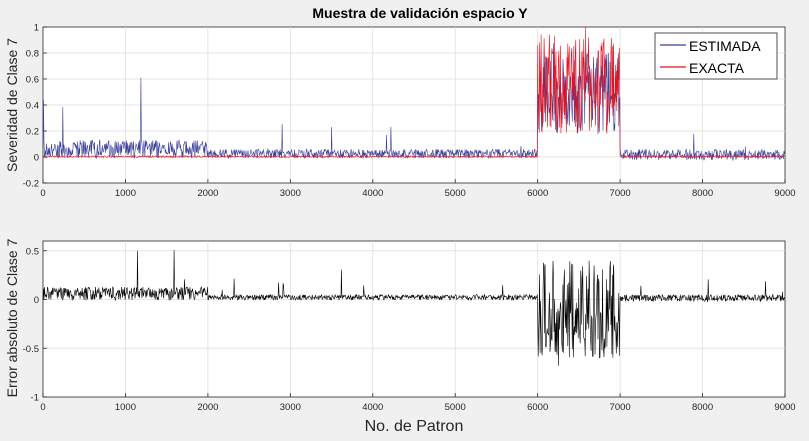  Describe the element at coordinates (725, 46) in the screenshot. I see `legend-label-estimada: ESTIMADA` at that location.